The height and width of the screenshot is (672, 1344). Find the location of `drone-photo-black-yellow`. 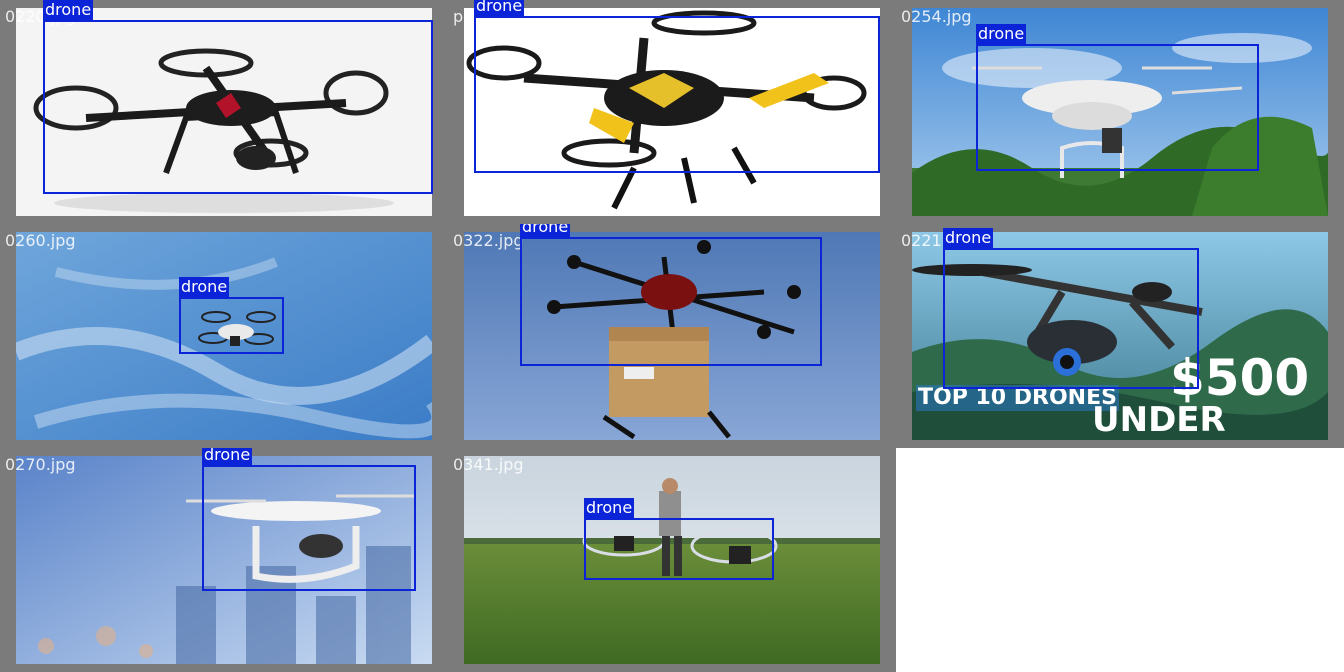

drone-photo-black-yellow is located at coordinates (672, 112).